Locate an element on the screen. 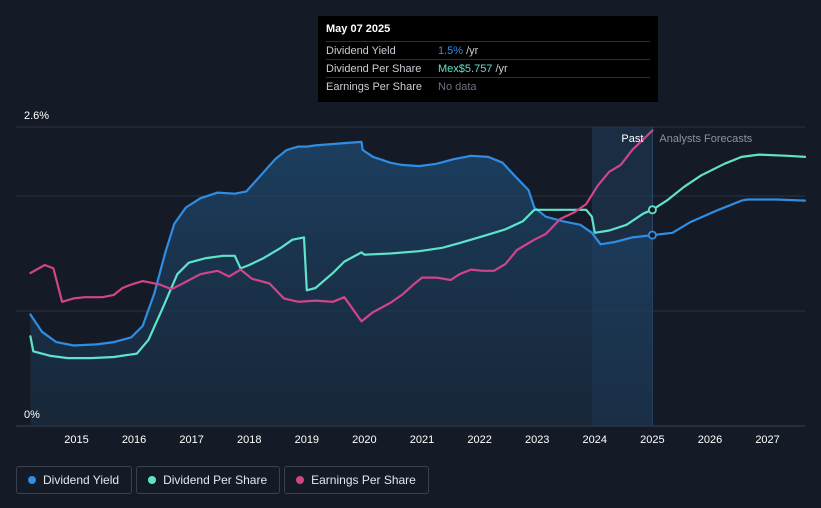  tooltip-row-dividend-per-share: Dividend Per Share Mex$5.757 /yr is located at coordinates (488, 68).